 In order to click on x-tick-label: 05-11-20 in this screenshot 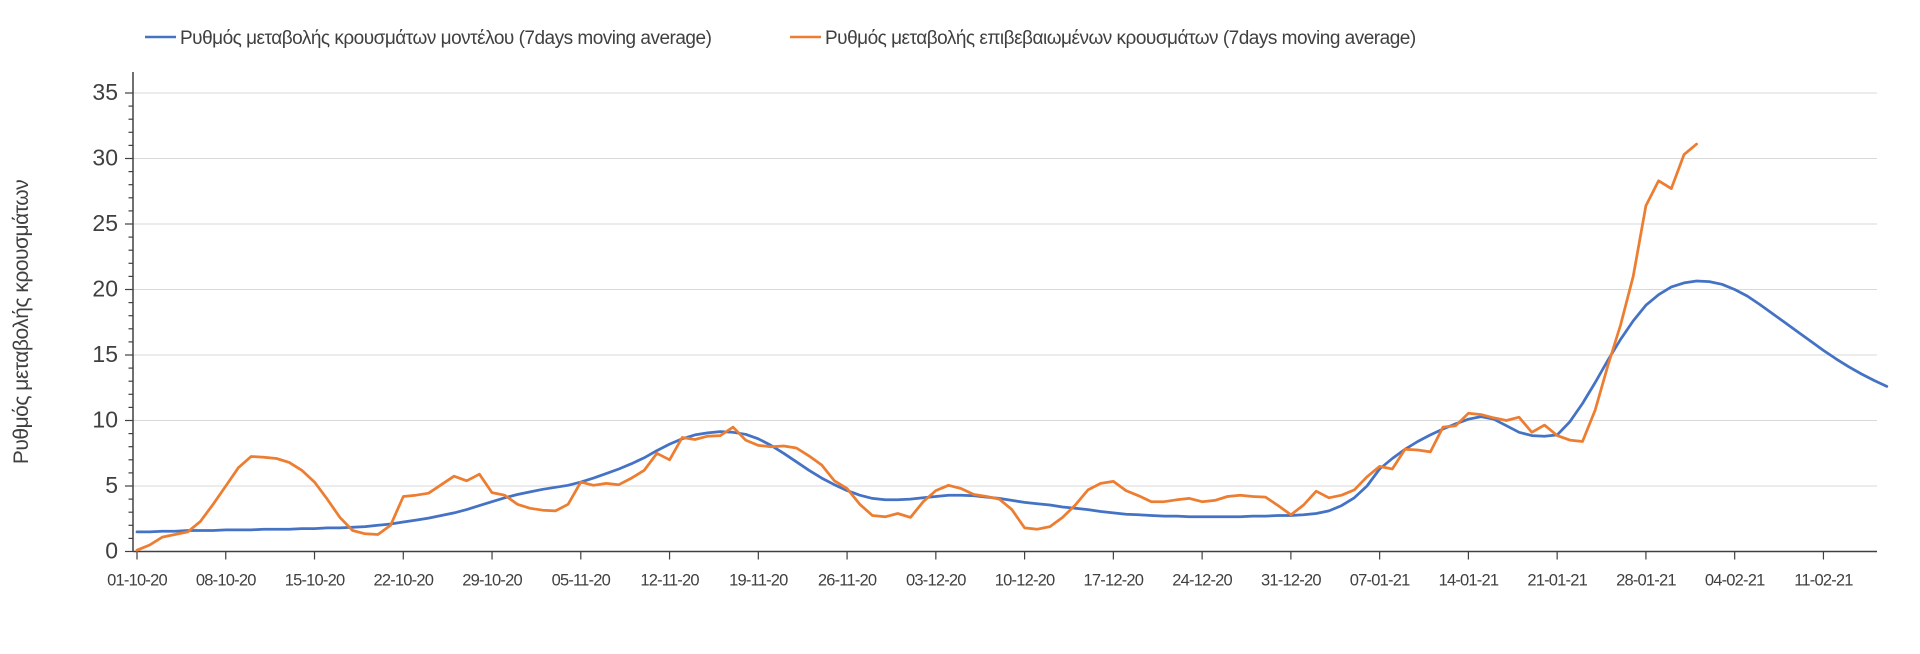, I will do `click(581, 581)`.